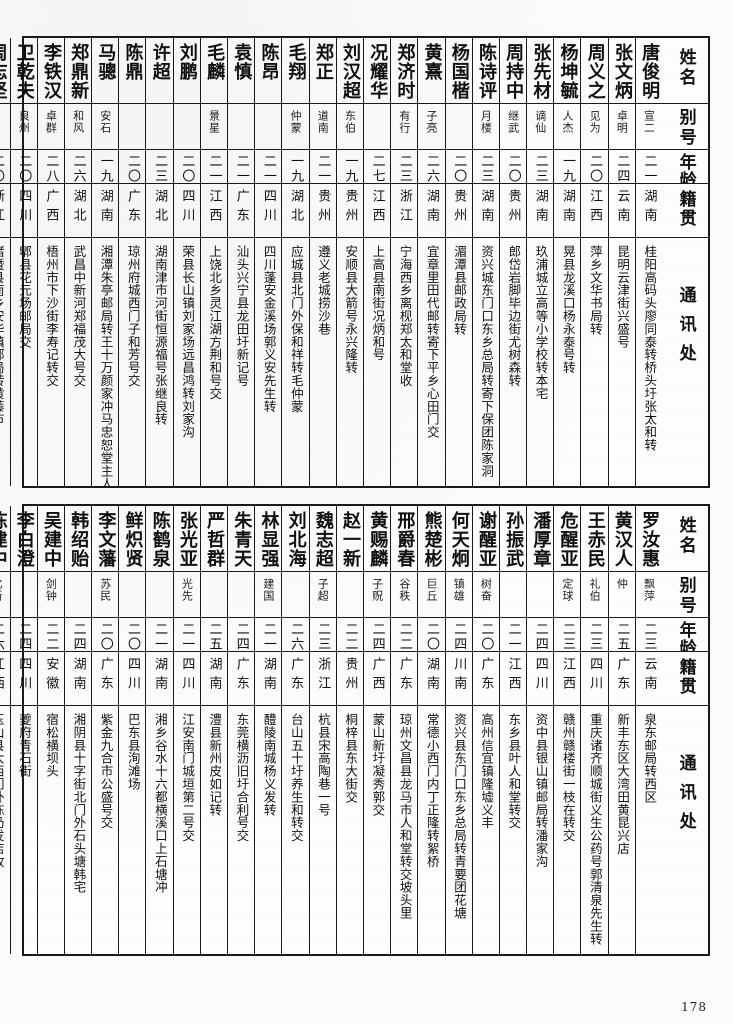 The height and width of the screenshot is (1024, 733). Describe the element at coordinates (5, 595) in the screenshot. I see `cell-alias: 化新` at that location.